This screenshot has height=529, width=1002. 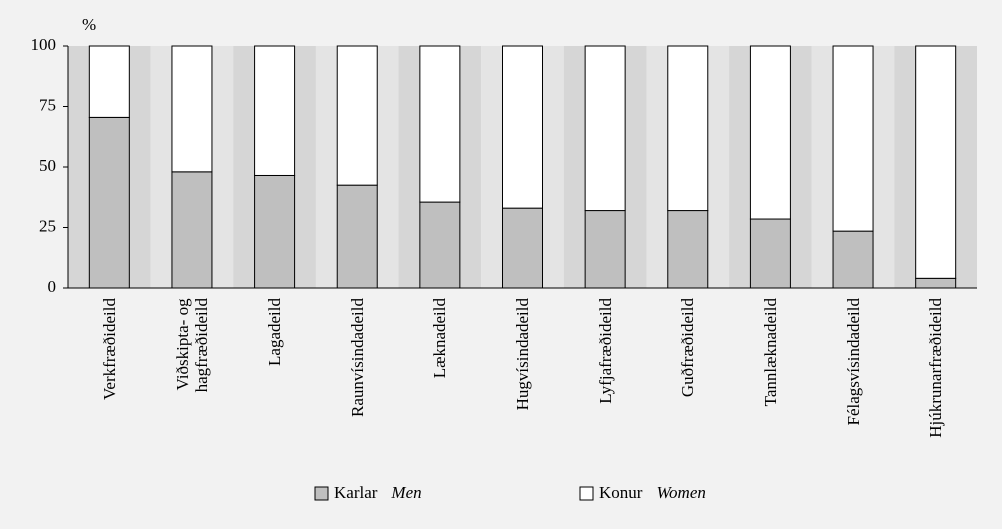 I want to click on x-tick-label: Raunvísindadeild, so click(x=357, y=357).